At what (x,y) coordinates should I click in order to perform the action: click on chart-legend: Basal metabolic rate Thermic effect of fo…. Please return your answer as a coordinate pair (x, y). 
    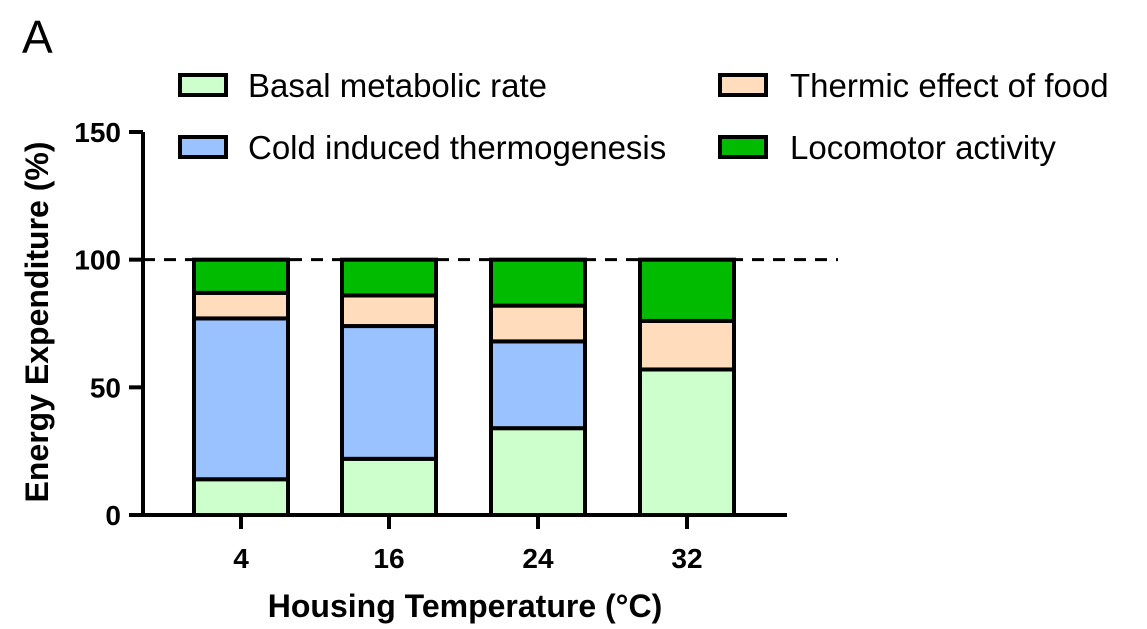
    Looking at the image, I should click on (643, 116).